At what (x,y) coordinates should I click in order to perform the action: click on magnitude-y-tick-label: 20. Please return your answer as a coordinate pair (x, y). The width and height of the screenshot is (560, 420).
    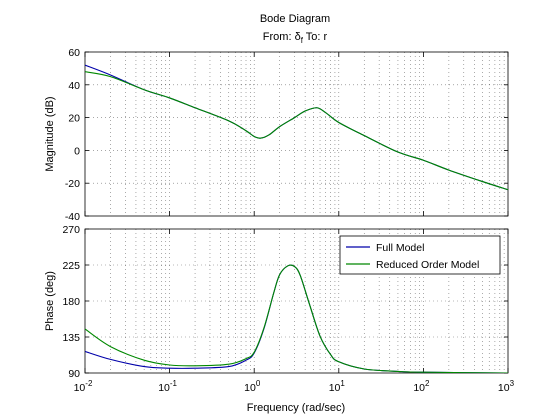
    Looking at the image, I should click on (74, 119).